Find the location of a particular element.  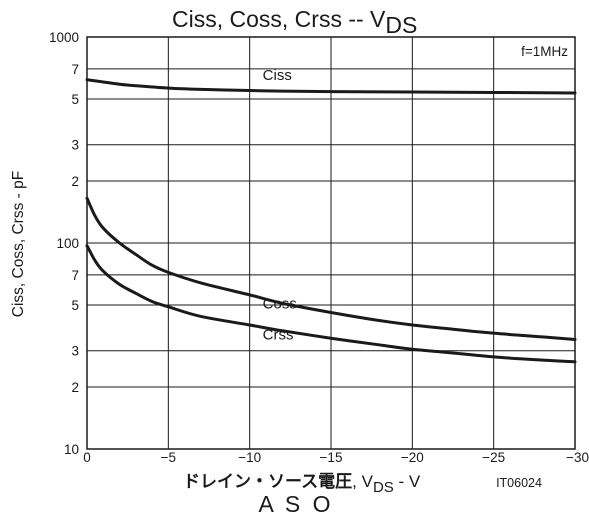

series-label-crss: Crss is located at coordinates (278, 335).